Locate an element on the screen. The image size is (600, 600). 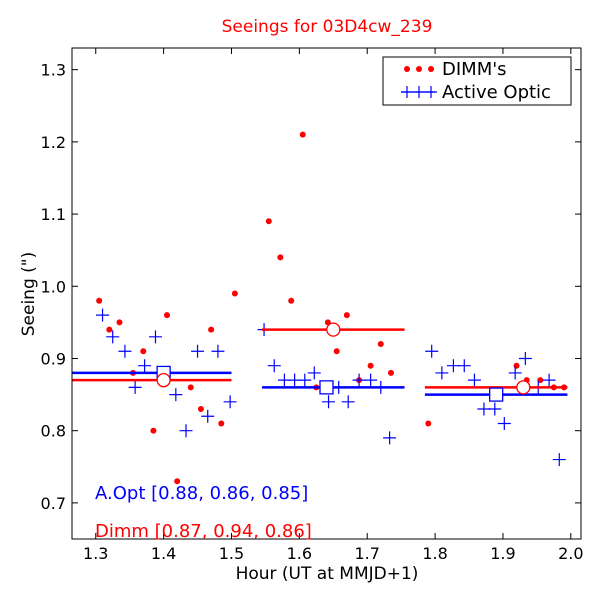
y-axis-label: Seeing (") is located at coordinates (29, 294).